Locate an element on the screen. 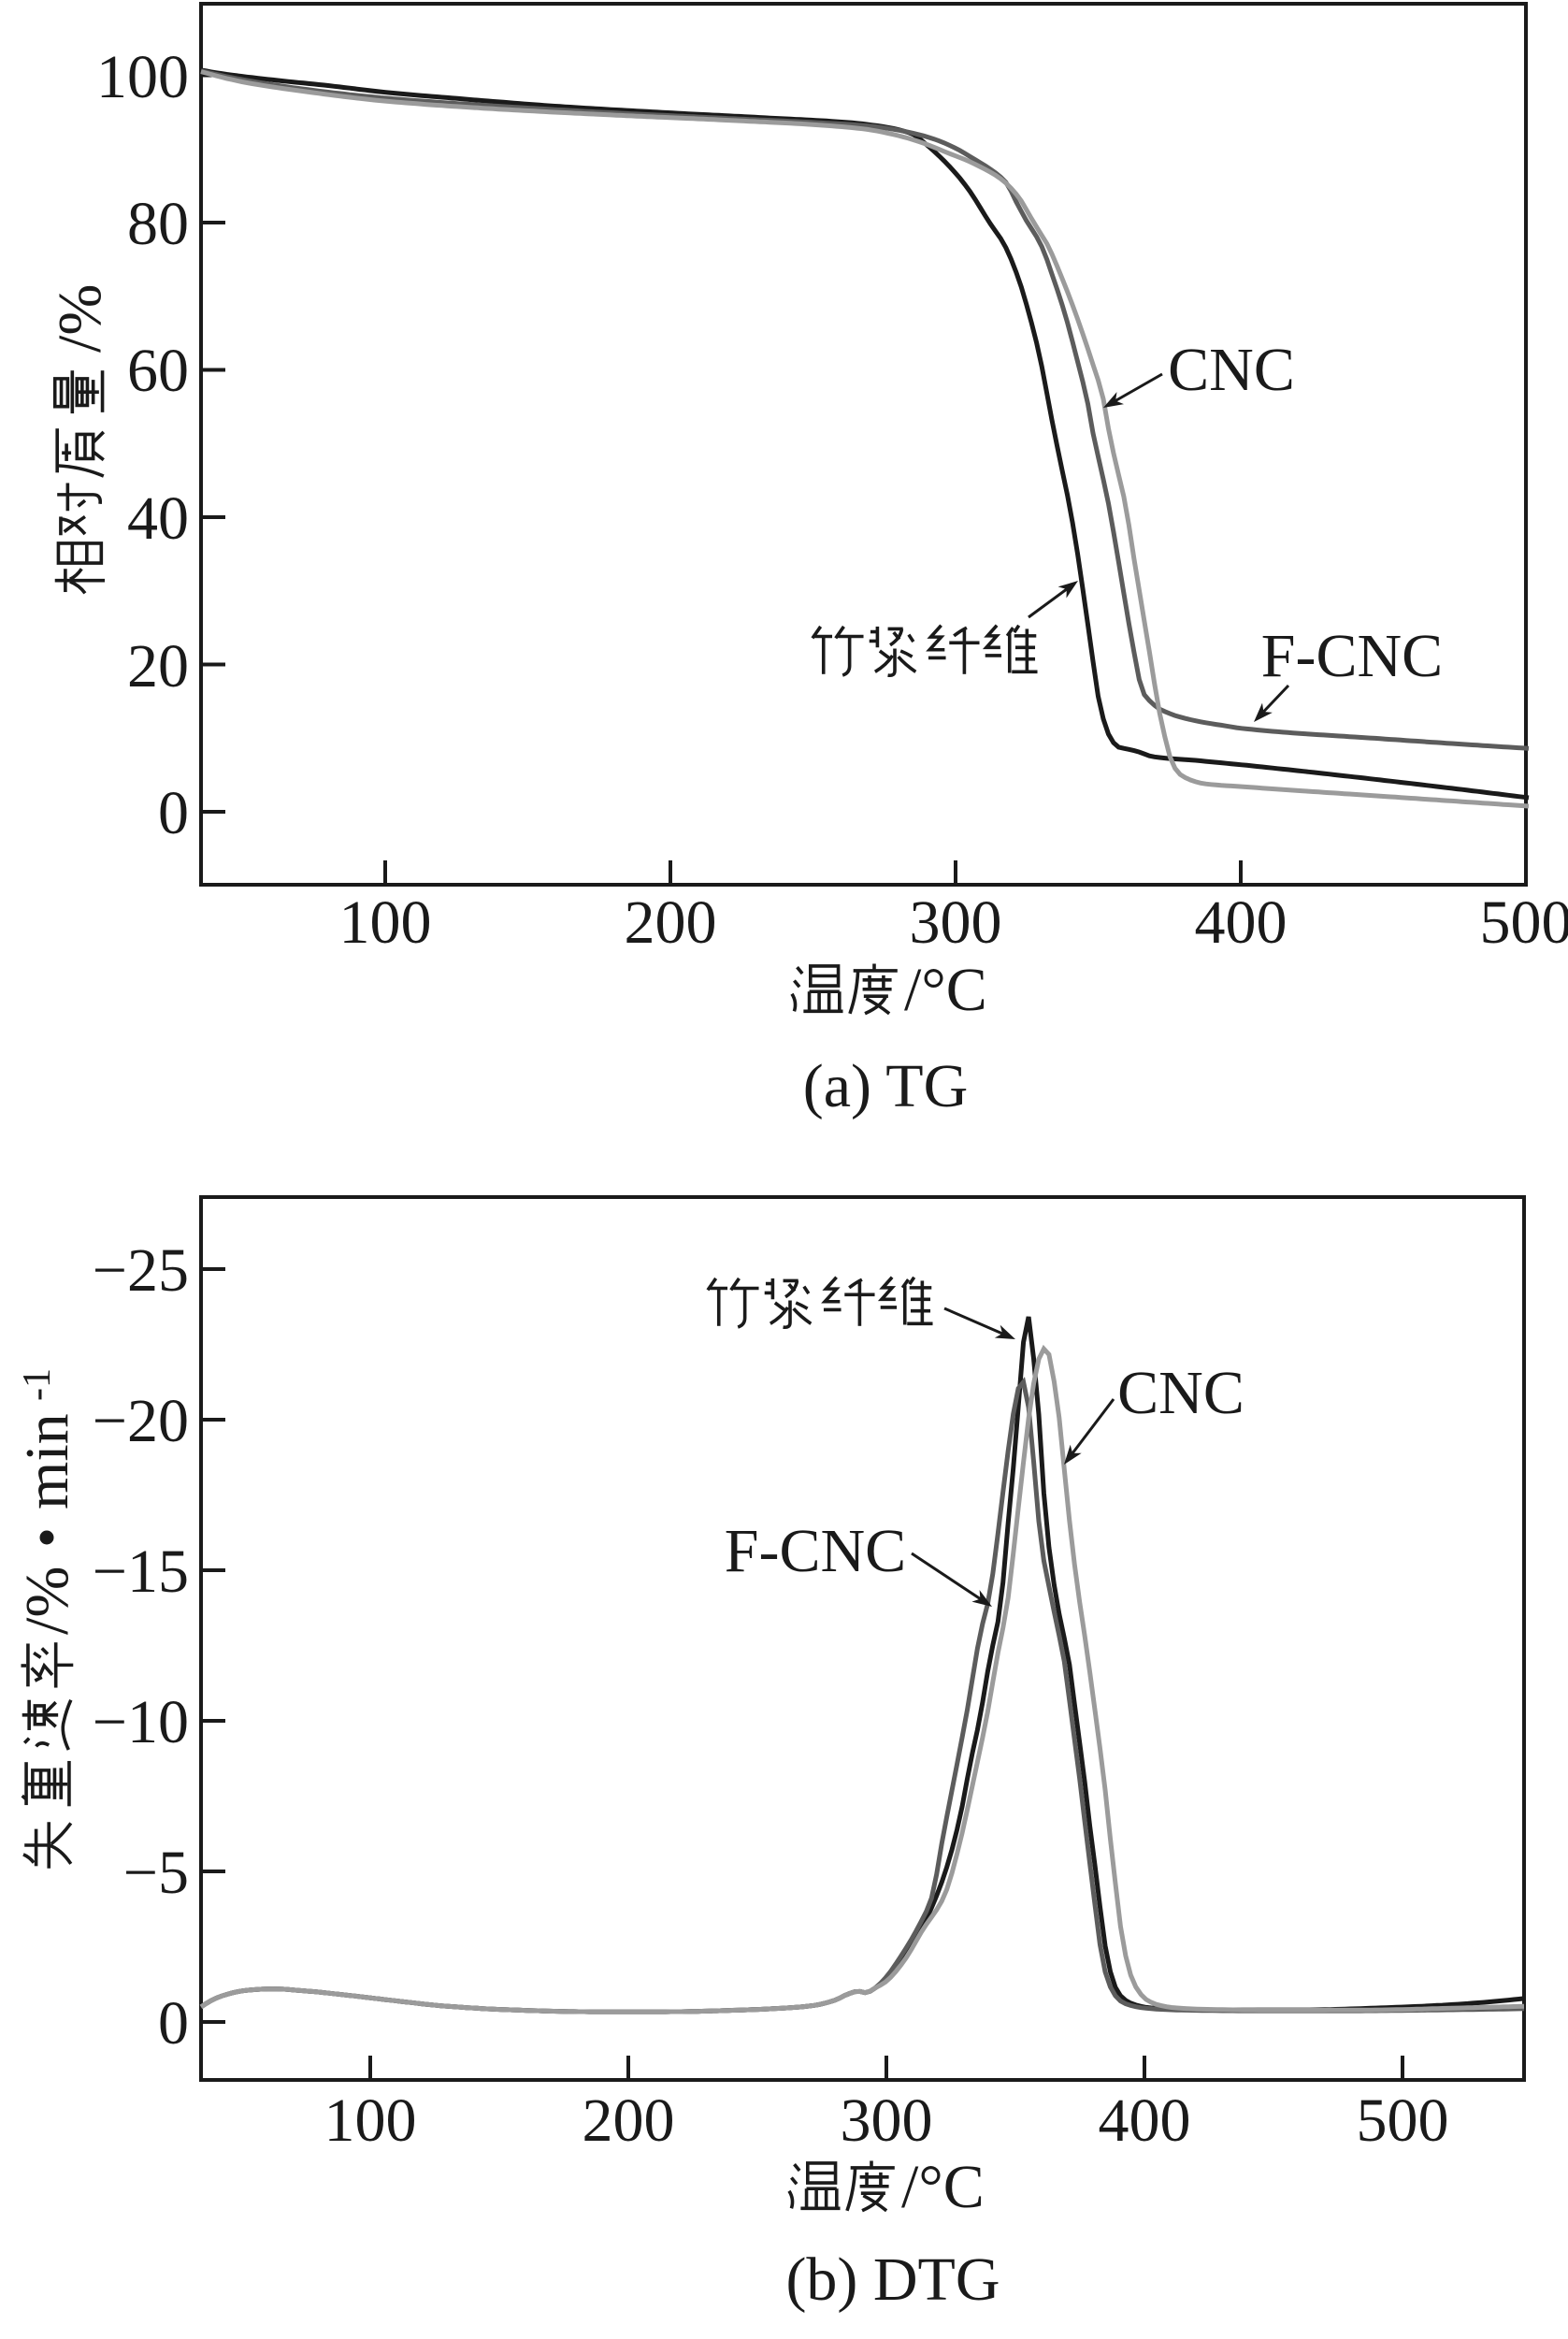  svg-text: -1 is located at coordinates (37, 1384).